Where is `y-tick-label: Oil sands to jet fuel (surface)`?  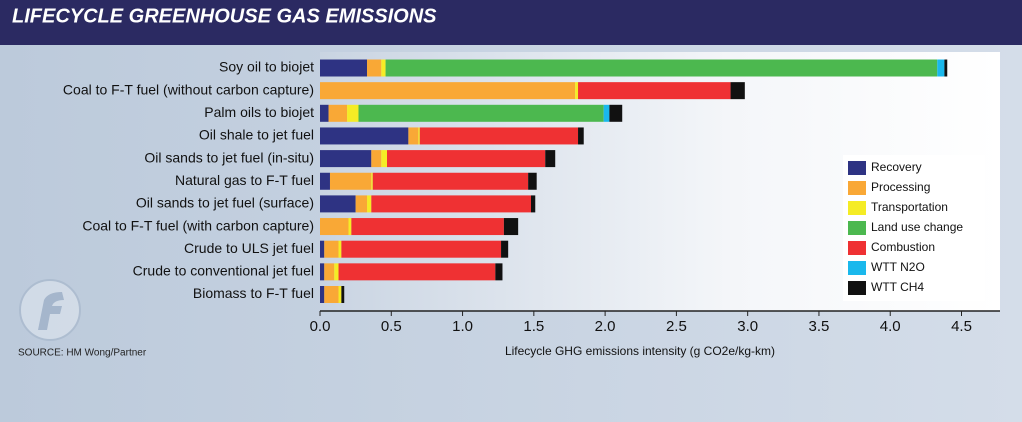
y-tick-label: Oil sands to jet fuel (surface) is located at coordinates (225, 203).